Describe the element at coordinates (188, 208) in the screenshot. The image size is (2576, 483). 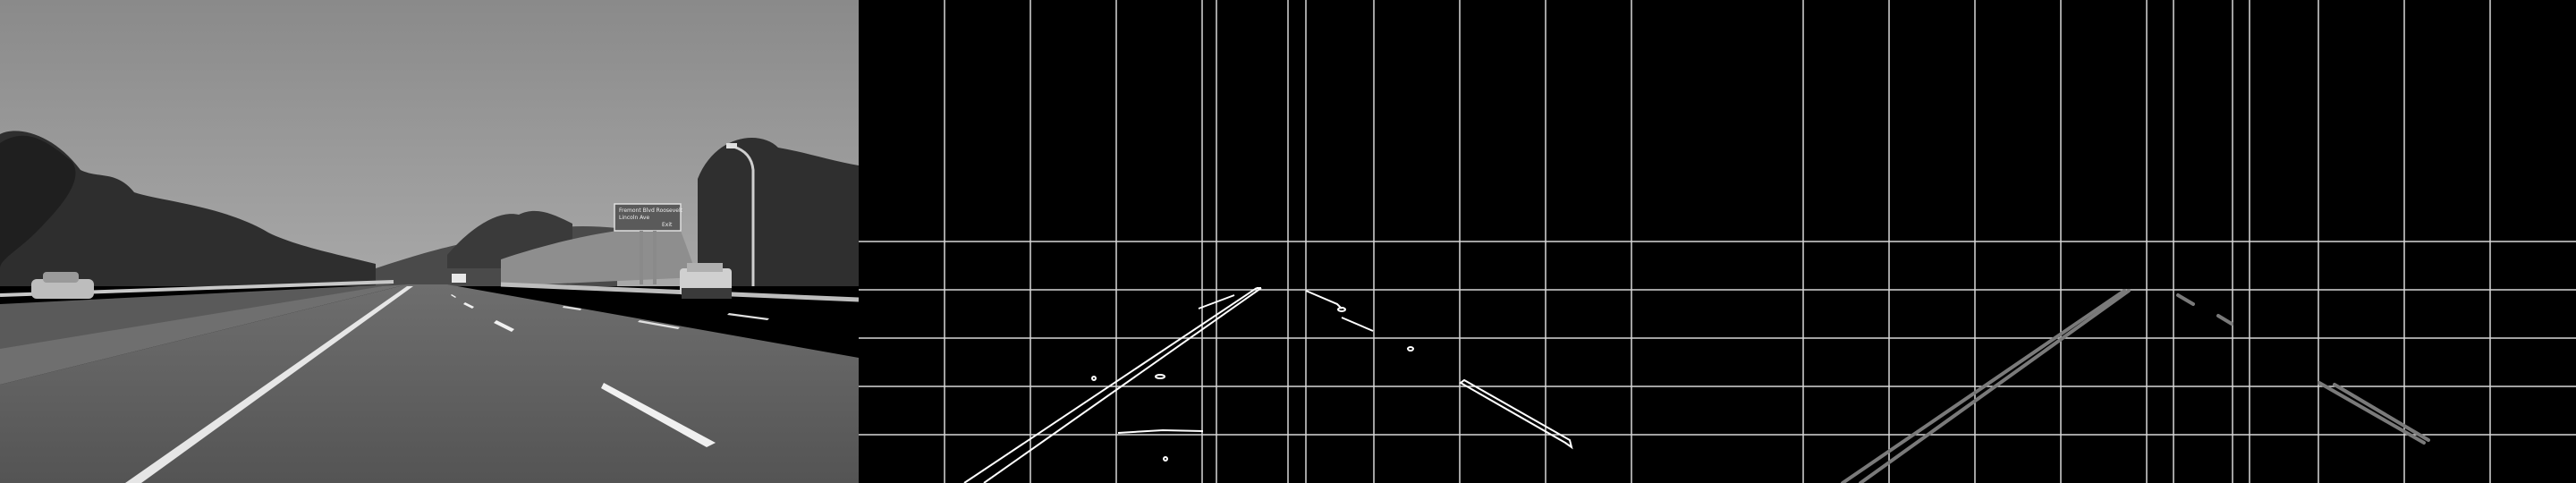
I see `left-trees` at that location.